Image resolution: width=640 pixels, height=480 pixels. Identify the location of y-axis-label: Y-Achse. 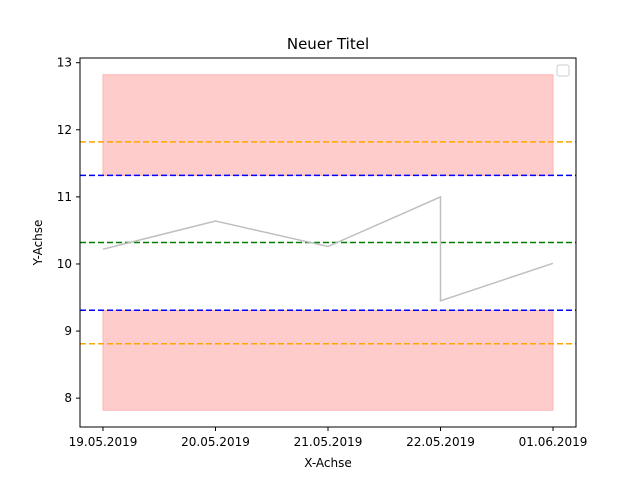
(38, 243).